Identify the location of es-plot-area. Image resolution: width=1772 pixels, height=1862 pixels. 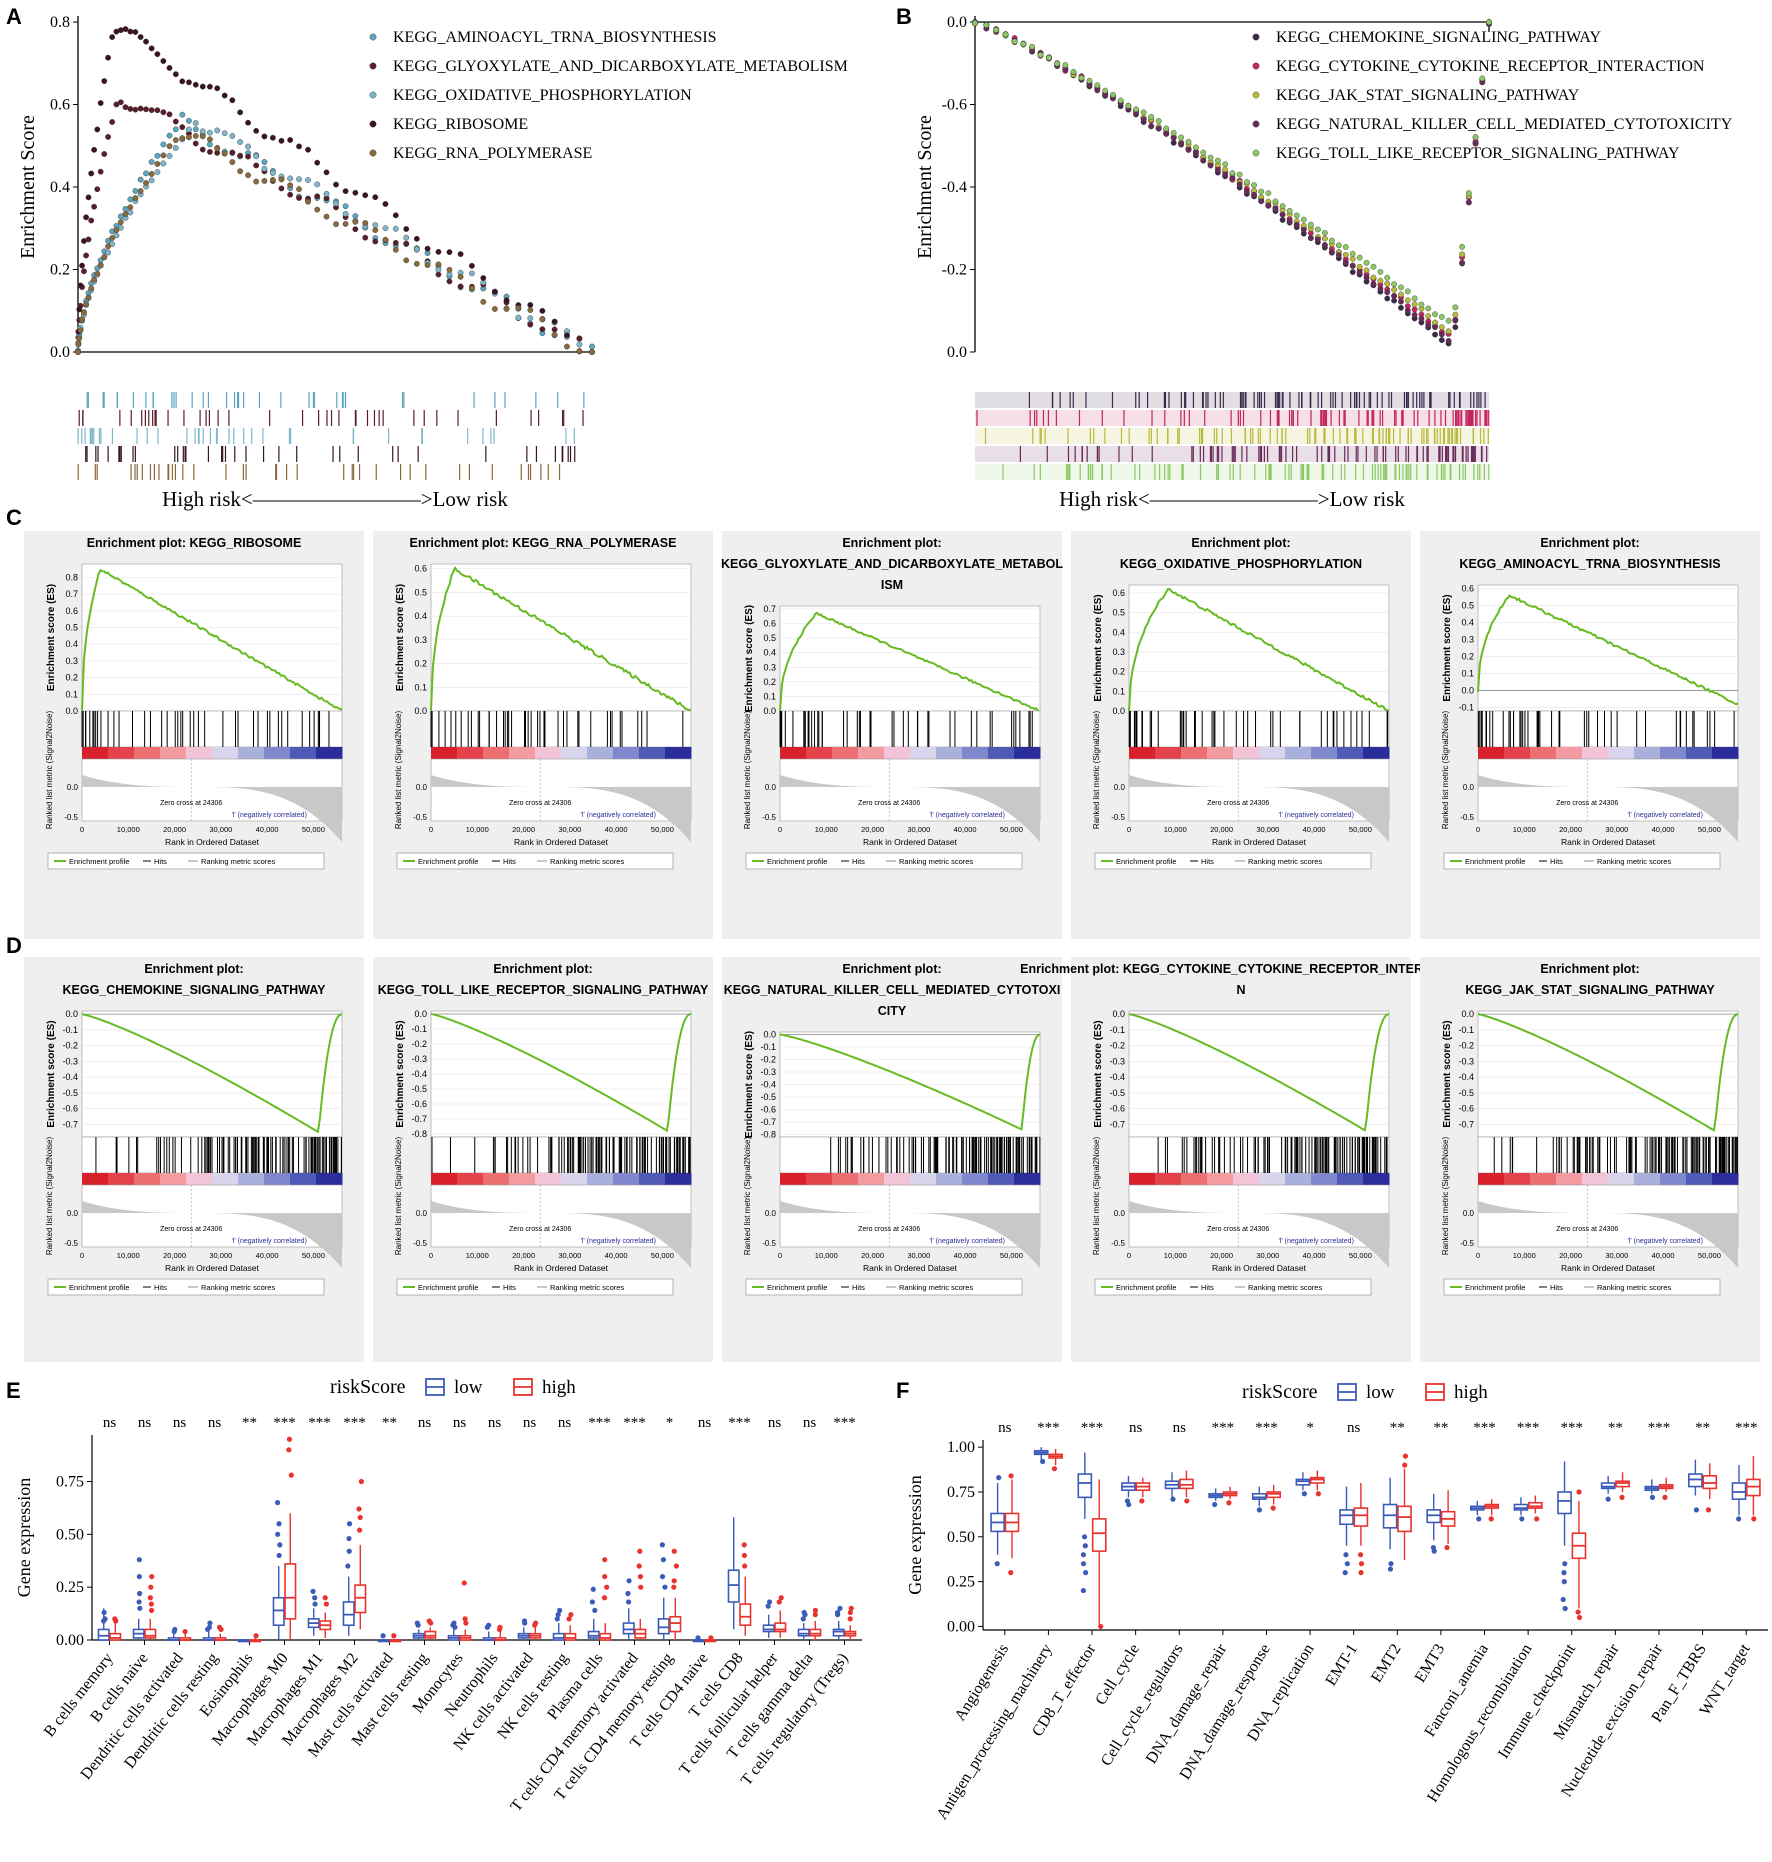
(1259, 648).